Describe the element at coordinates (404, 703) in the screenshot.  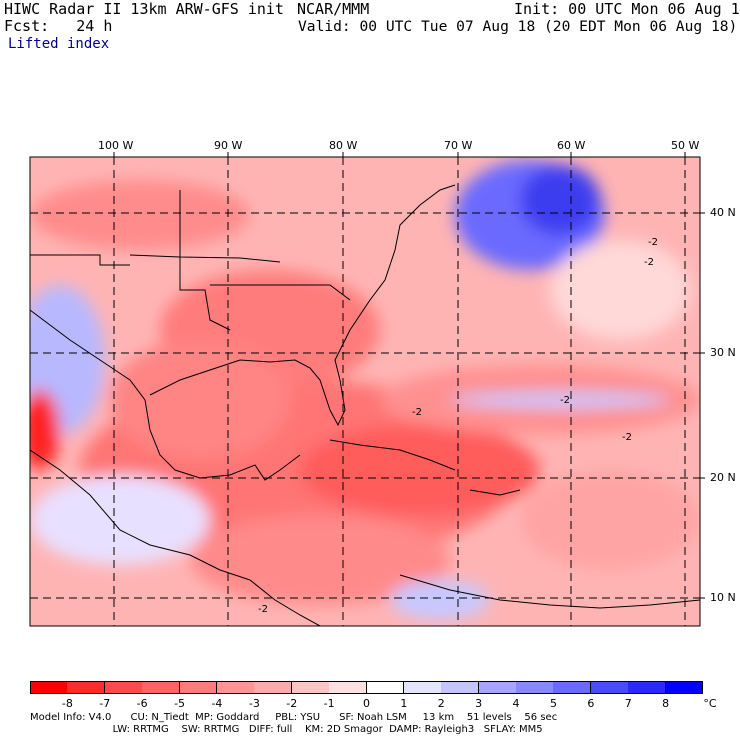
I see `colorbar-tick-label: 1` at that location.